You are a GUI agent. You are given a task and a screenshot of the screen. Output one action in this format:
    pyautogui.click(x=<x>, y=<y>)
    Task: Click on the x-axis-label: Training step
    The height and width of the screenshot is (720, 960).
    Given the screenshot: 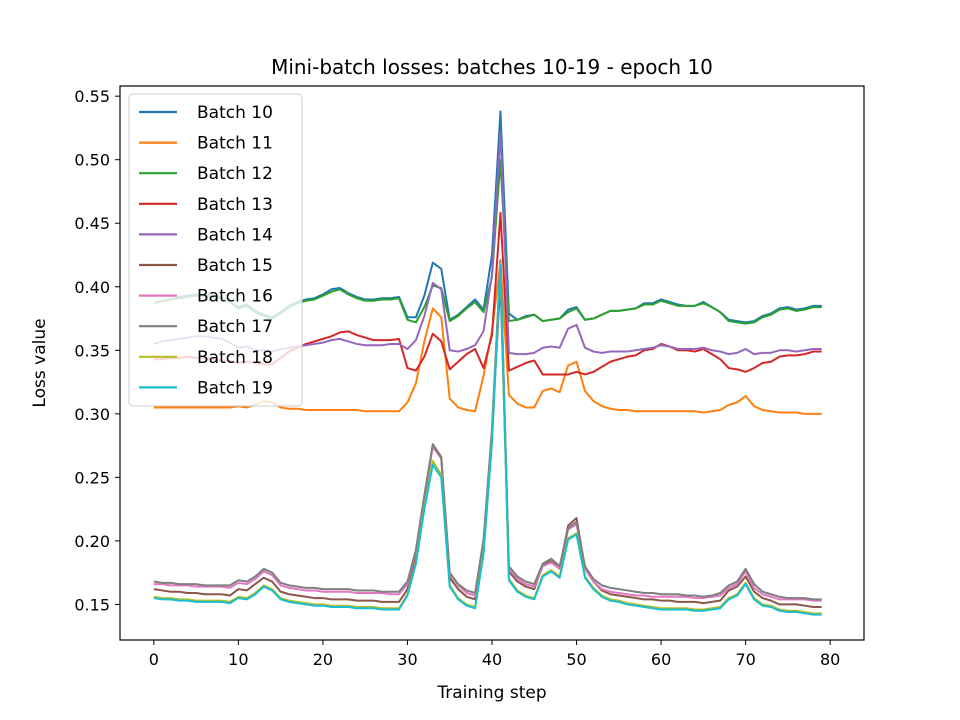 What is the action you would take?
    pyautogui.click(x=491, y=693)
    